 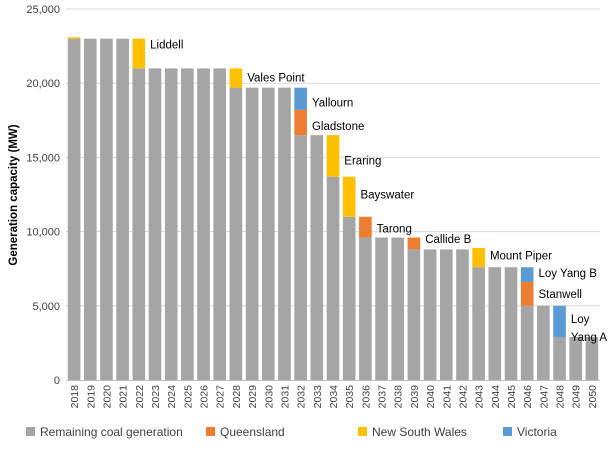 What do you see at coordinates (447, 397) in the screenshot?
I see `x-tick-label: 2041` at bounding box center [447, 397].